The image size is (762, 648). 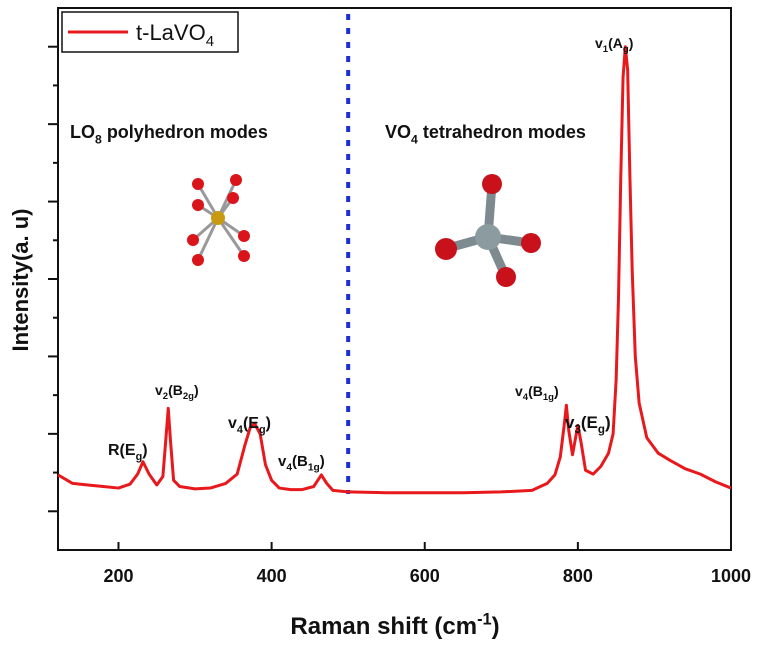 I want to click on script-text: 2, so click(x=165, y=396).